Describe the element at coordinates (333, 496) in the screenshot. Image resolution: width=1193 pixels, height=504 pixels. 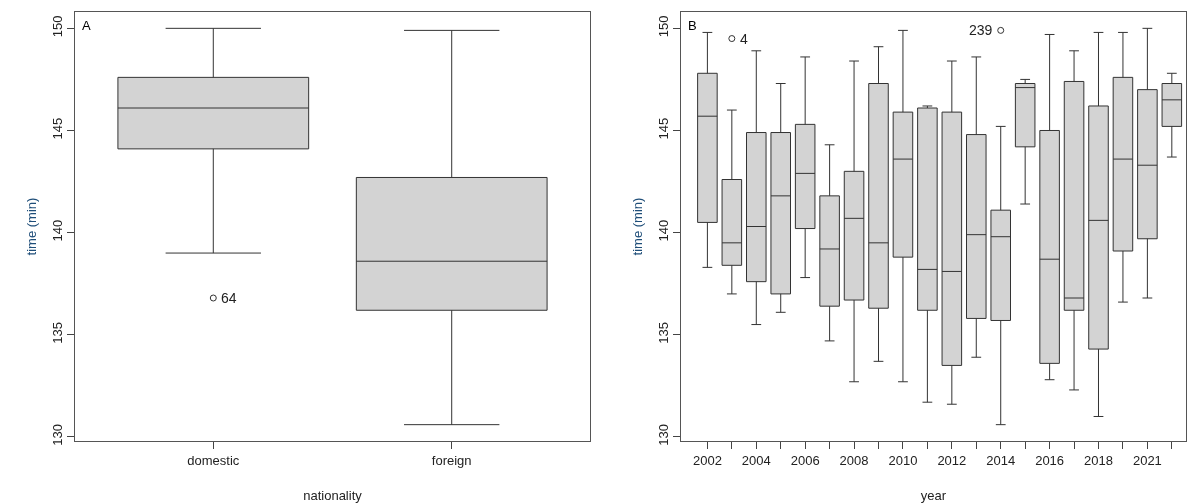
I see `x-axis-title: nationality` at that location.